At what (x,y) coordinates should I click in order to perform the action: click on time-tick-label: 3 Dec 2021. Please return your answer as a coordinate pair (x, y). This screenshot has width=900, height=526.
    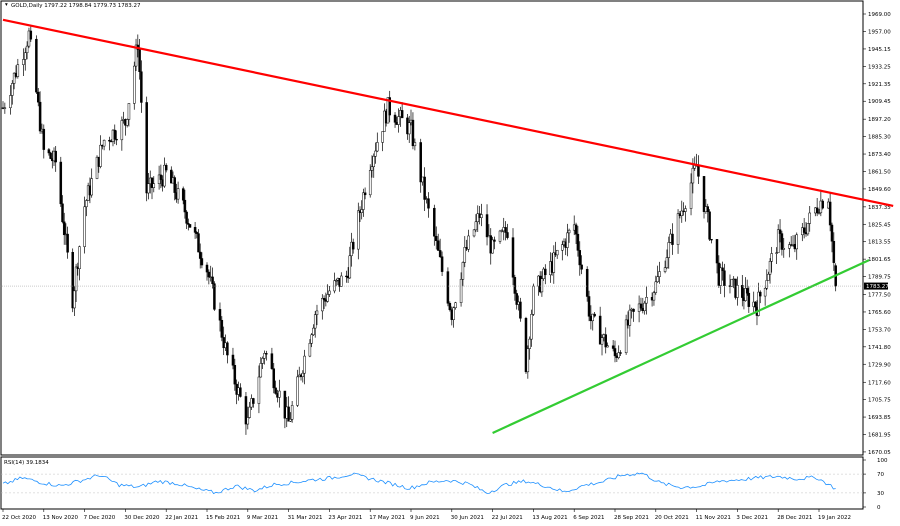
    Looking at the image, I should click on (752, 518).